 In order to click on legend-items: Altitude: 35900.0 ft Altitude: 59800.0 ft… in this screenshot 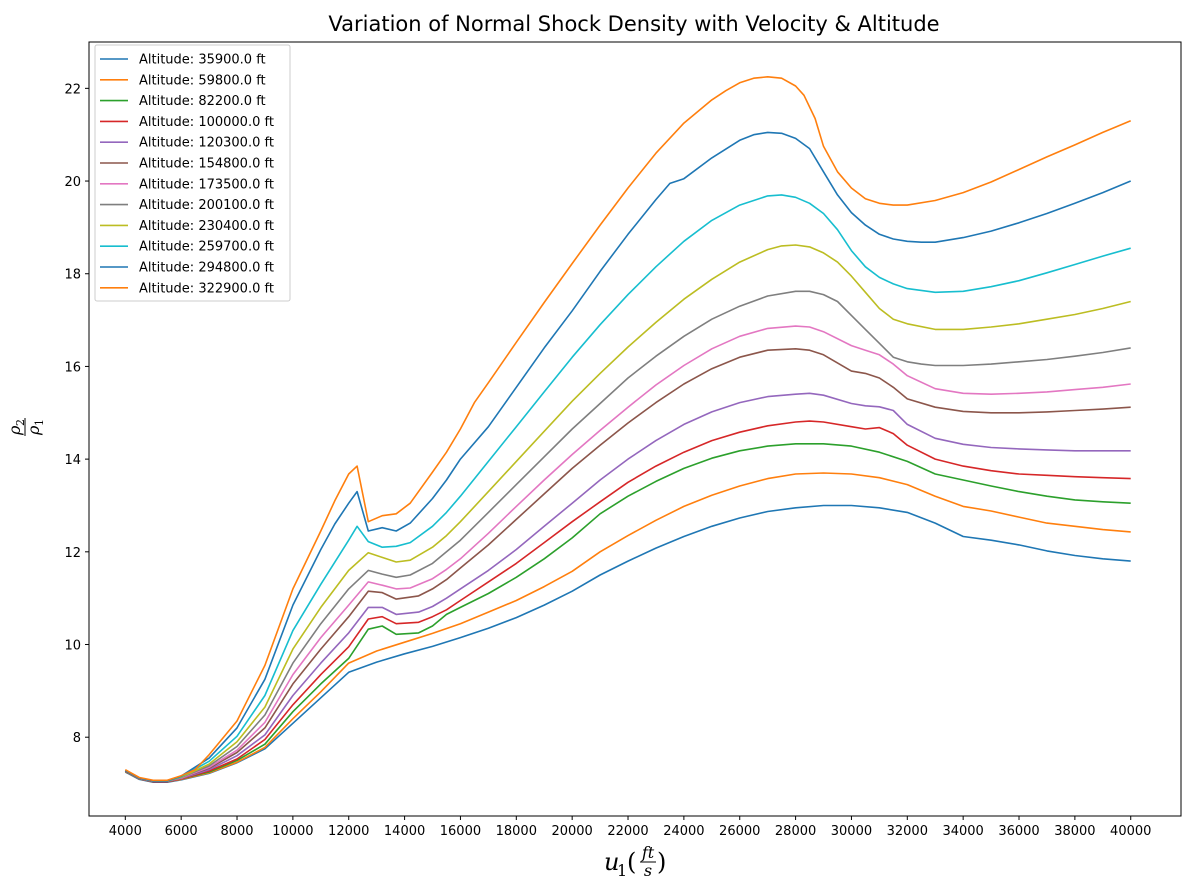, I will do `click(187, 174)`.